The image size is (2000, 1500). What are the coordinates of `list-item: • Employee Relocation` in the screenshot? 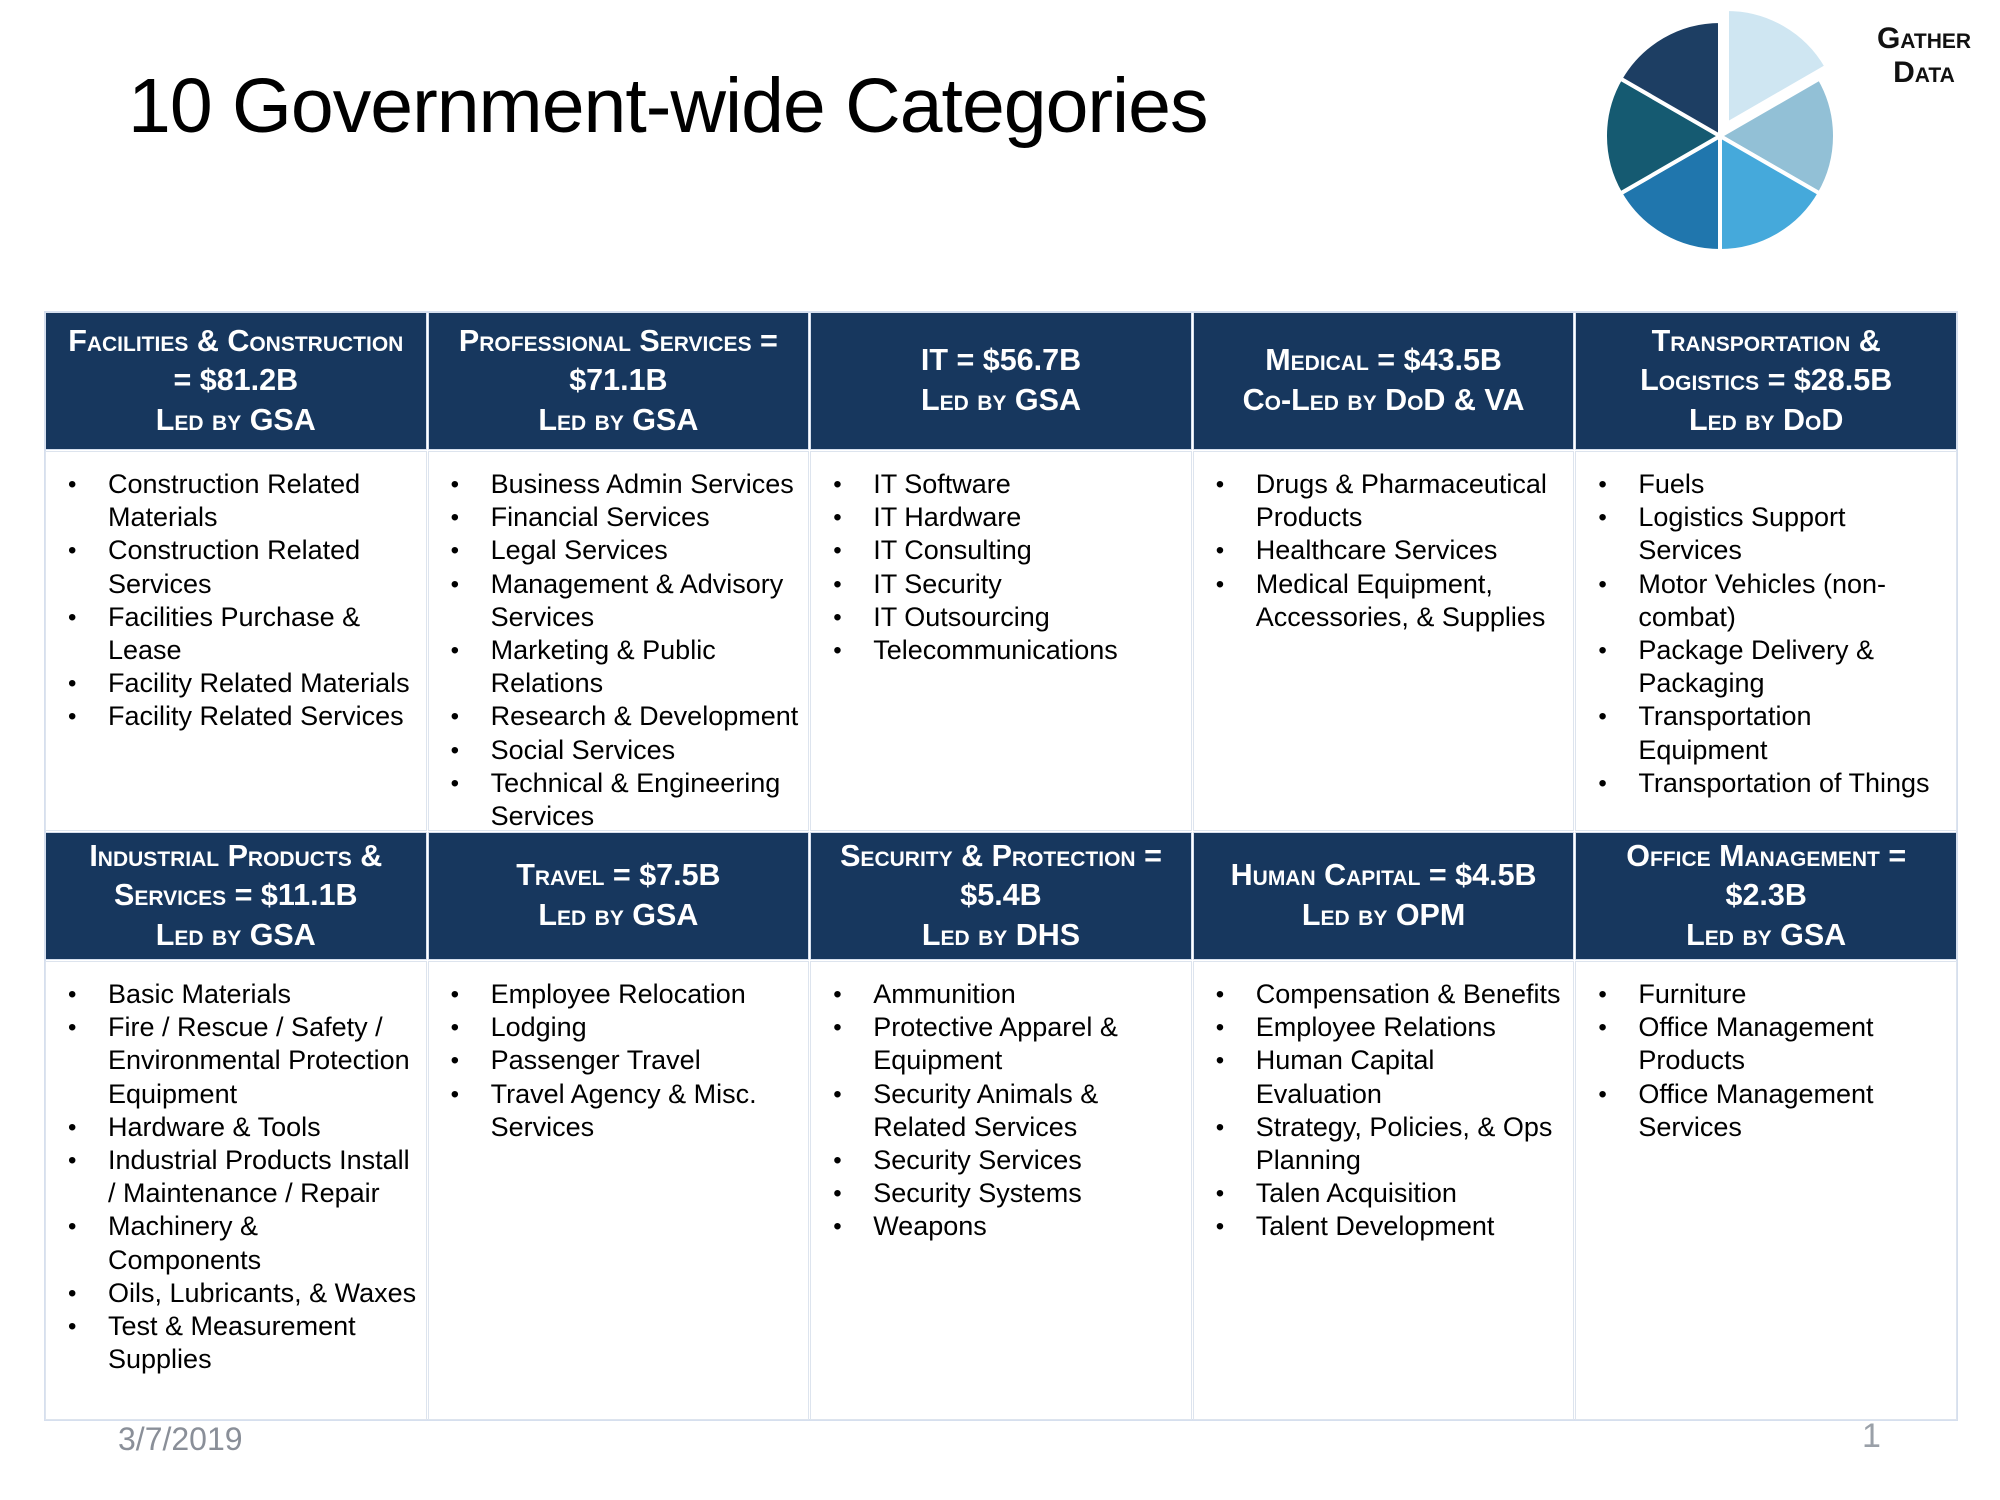 It's located at (624, 994).